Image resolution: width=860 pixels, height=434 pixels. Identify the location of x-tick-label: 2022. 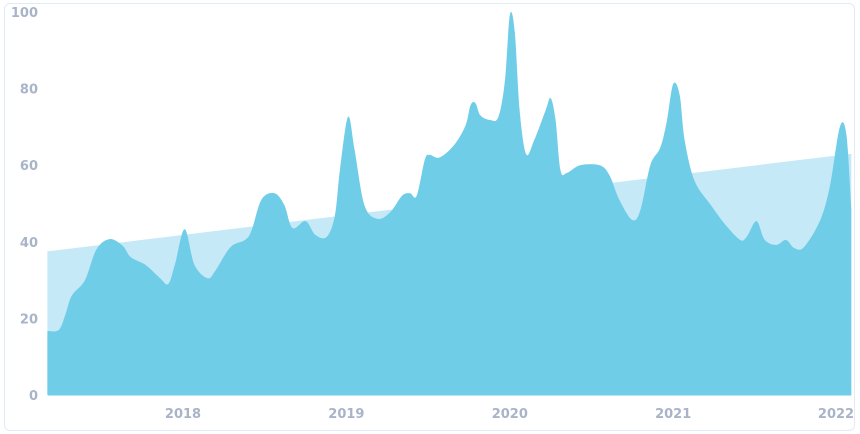
(836, 414).